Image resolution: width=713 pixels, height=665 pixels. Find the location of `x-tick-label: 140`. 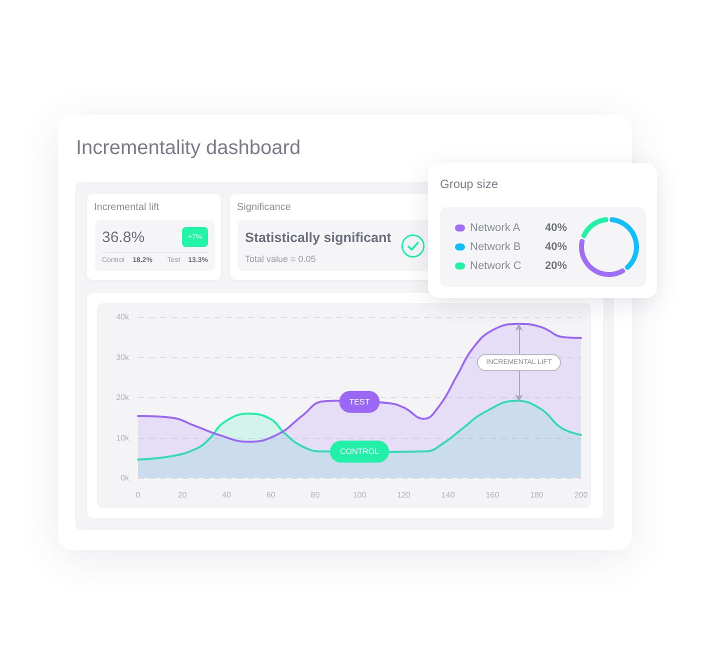

x-tick-label: 140 is located at coordinates (448, 495).